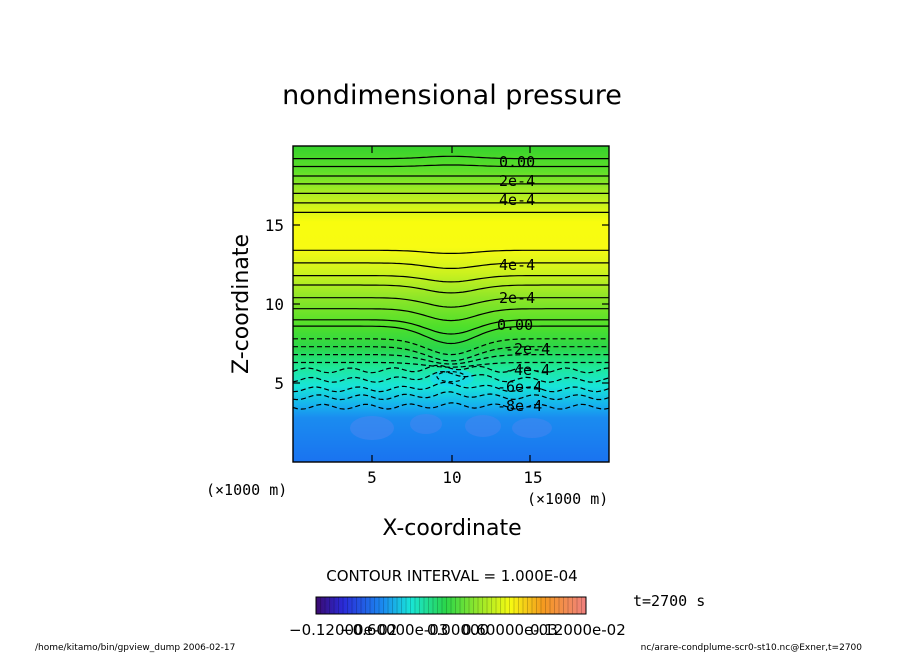 This screenshot has width=904, height=654. What do you see at coordinates (274, 304) in the screenshot?
I see `y-tick-label: 10` at bounding box center [274, 304].